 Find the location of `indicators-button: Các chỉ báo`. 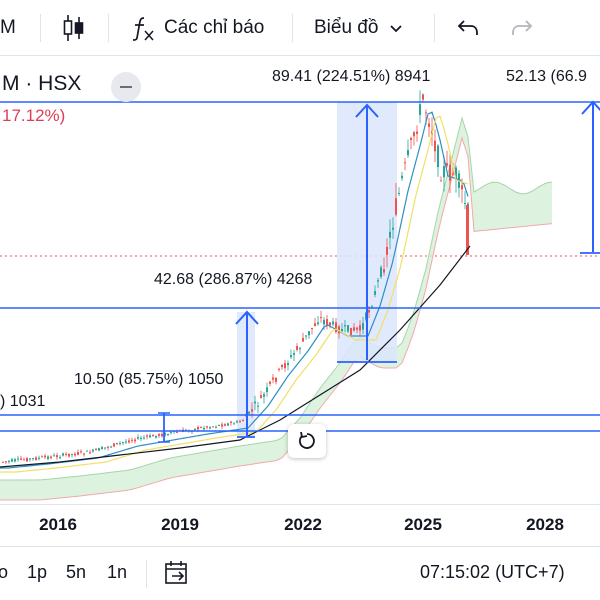

indicators-button: Các chỉ báo is located at coordinates (197, 28).